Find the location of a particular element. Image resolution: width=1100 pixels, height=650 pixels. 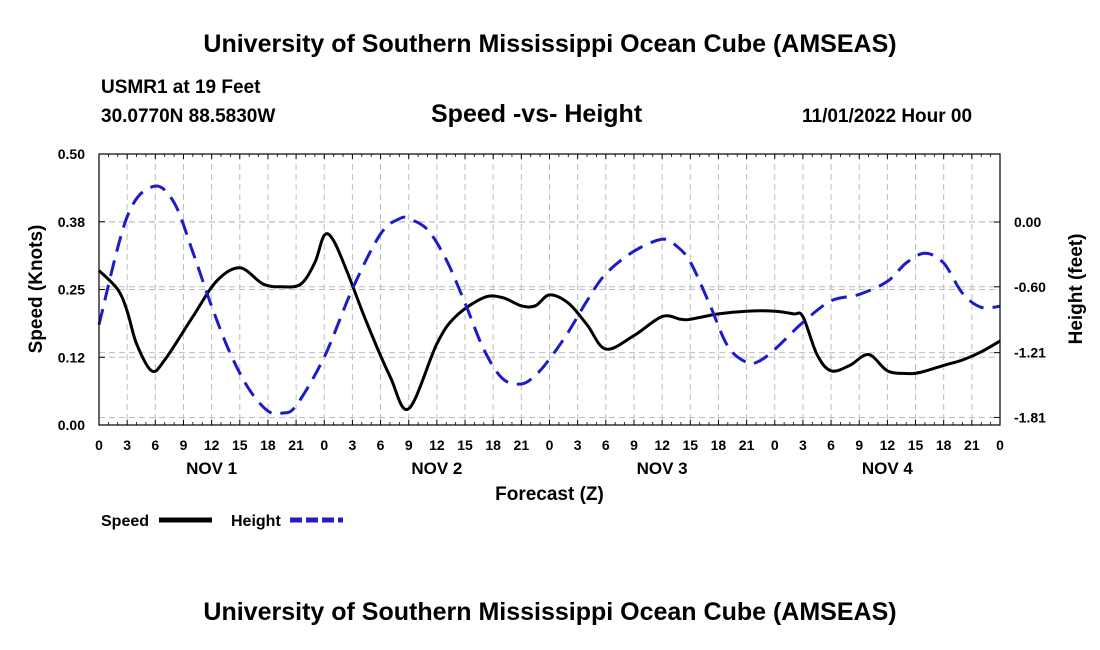

day-label: NOV 2 is located at coordinates (436, 468).